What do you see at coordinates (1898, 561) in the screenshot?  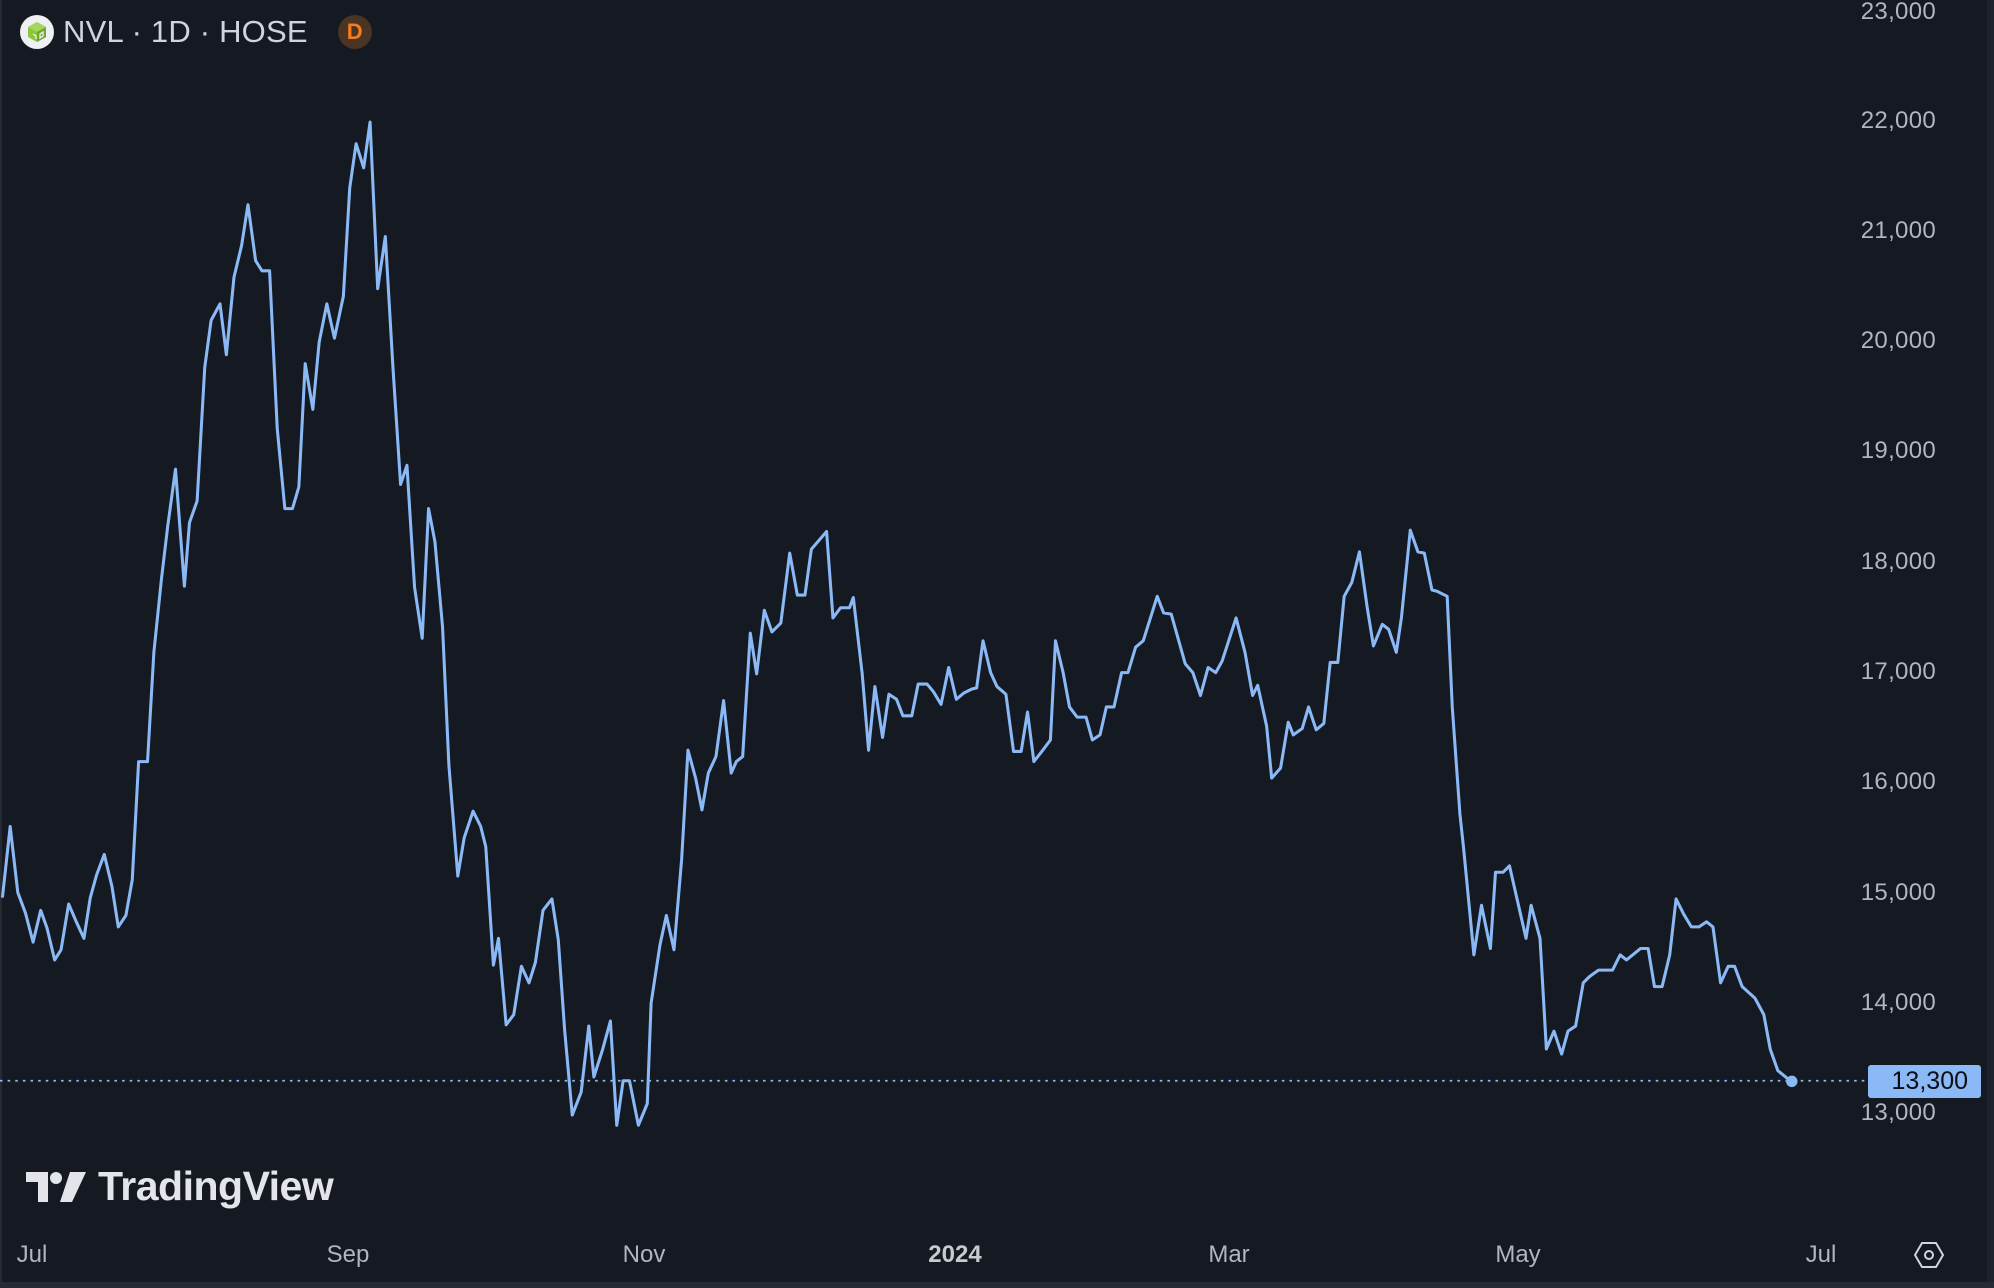 I see `price-axis-label: 18,000` at bounding box center [1898, 561].